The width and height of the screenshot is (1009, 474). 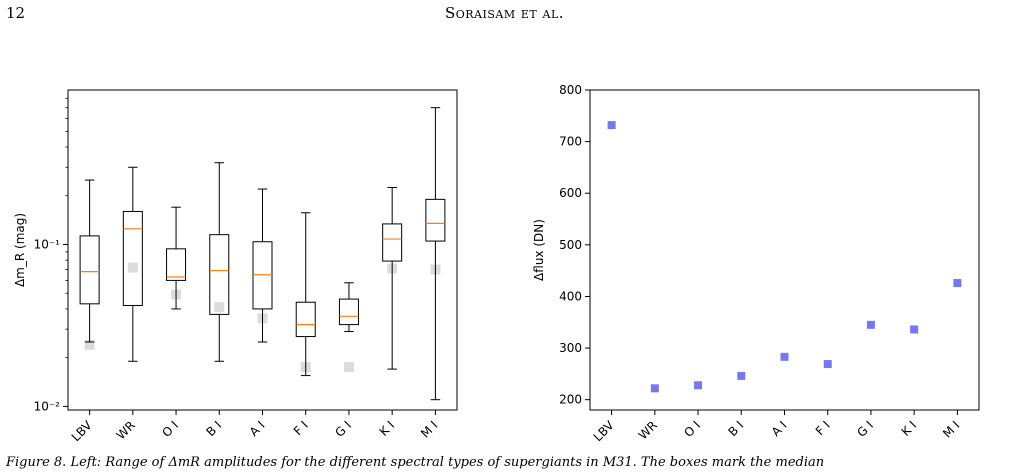 What do you see at coordinates (914, 329) in the screenshot?
I see `data-point-k-i` at bounding box center [914, 329].